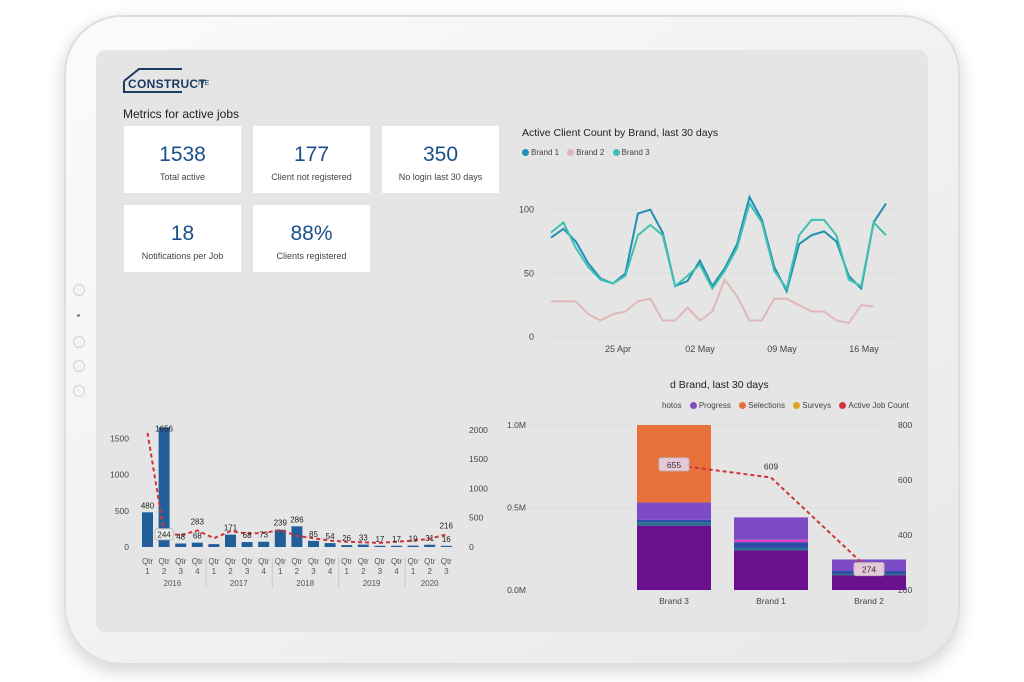 The width and height of the screenshot is (1024, 682). I want to click on line-data-label: 283, so click(198, 521).